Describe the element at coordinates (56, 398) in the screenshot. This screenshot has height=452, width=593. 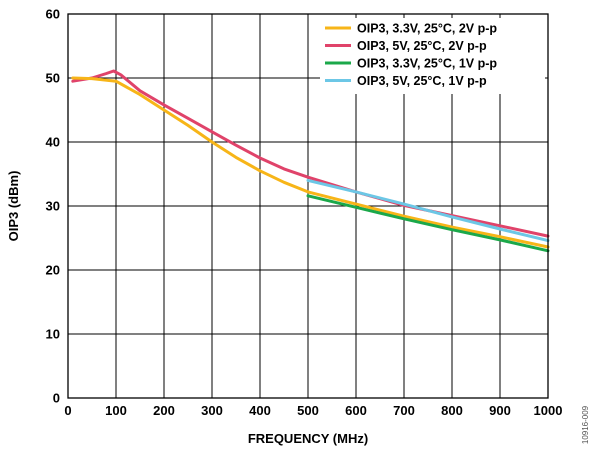
I see `y-tick-label: 0` at that location.